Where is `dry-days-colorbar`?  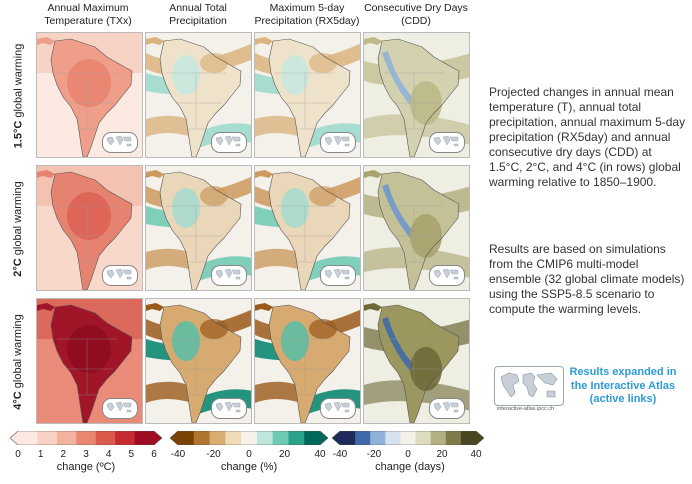
dry-days-colorbar is located at coordinates (408, 438).